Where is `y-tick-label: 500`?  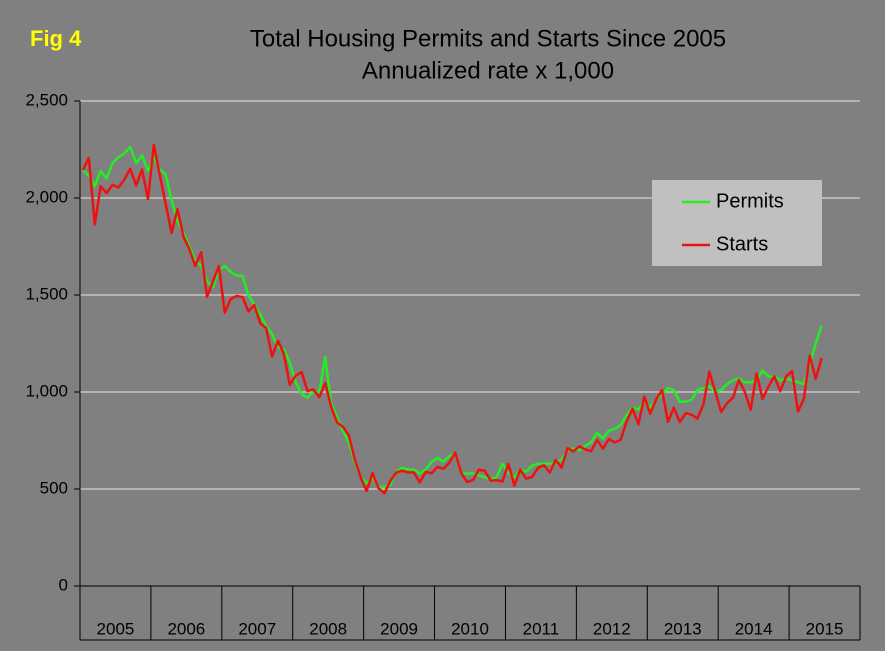 y-tick-label: 500 is located at coordinates (54, 487).